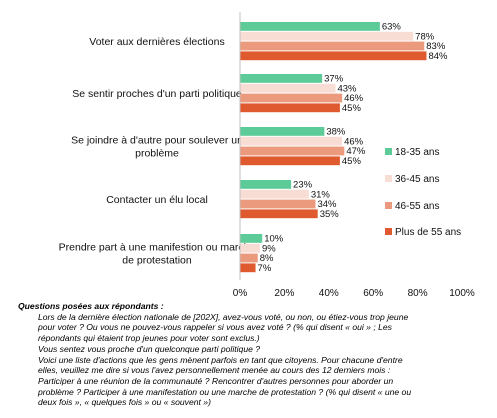  What do you see at coordinates (354, 98) in the screenshot?
I see `data-label-2-3: 46%` at bounding box center [354, 98].